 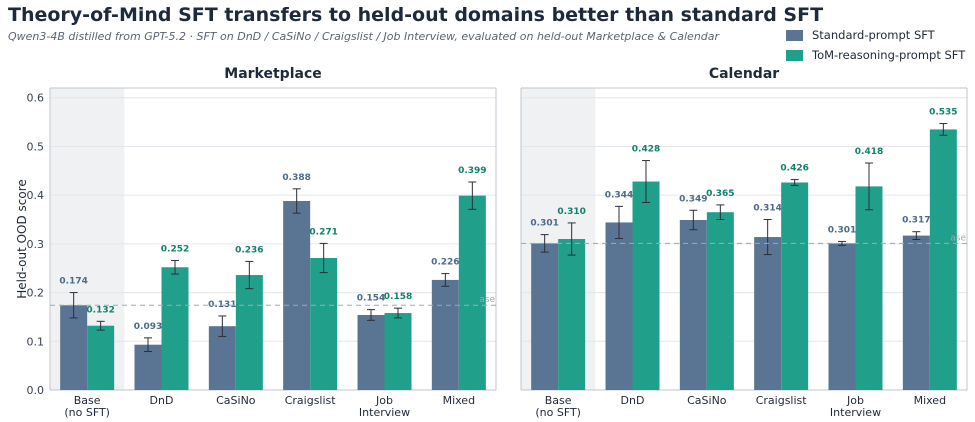 I want to click on data-label: 0.236, so click(x=249, y=250).